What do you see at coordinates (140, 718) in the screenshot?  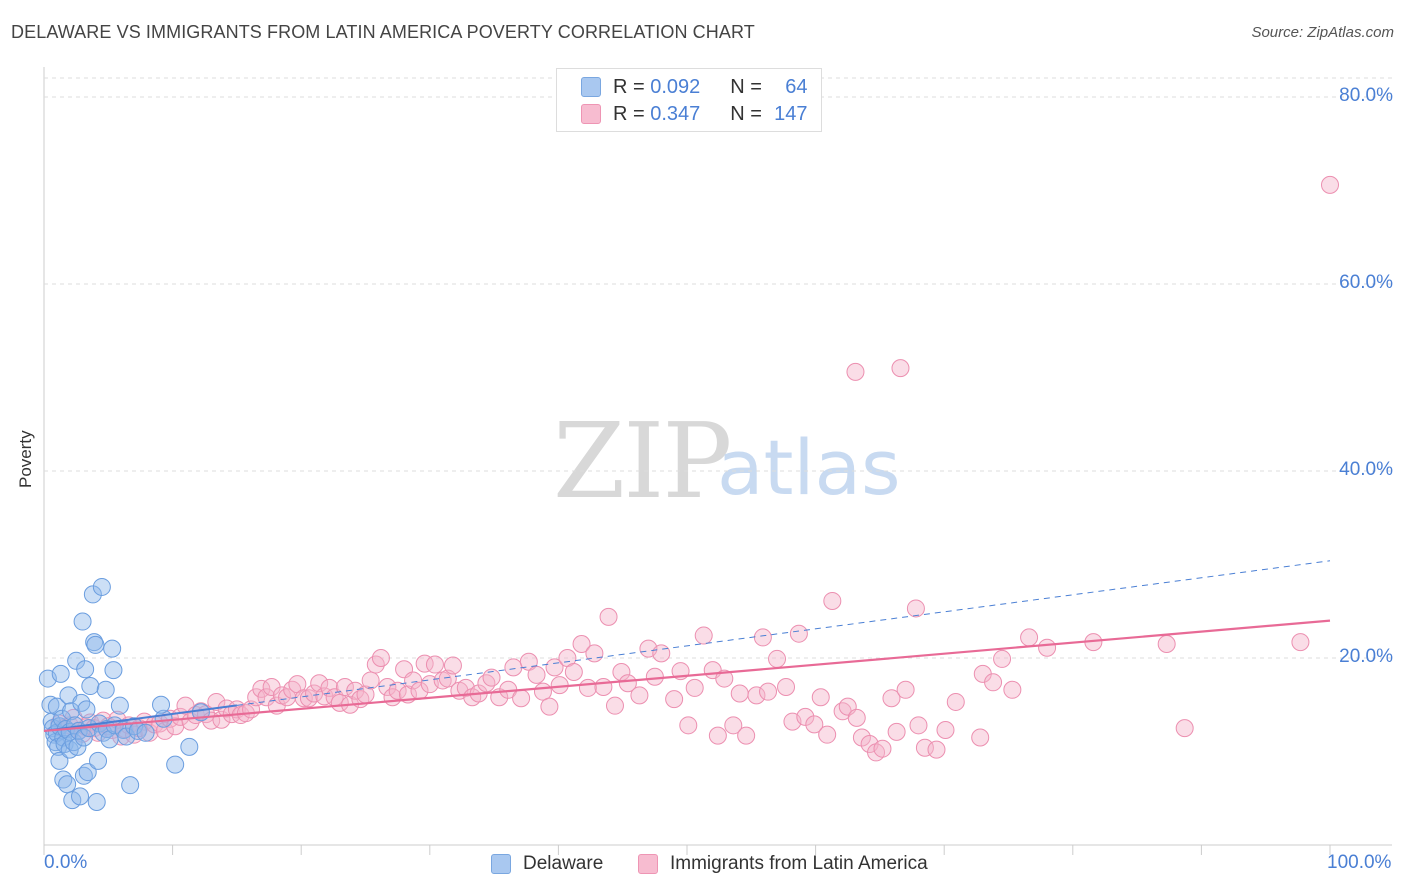 I see `trend-line-delaware` at bounding box center [140, 718].